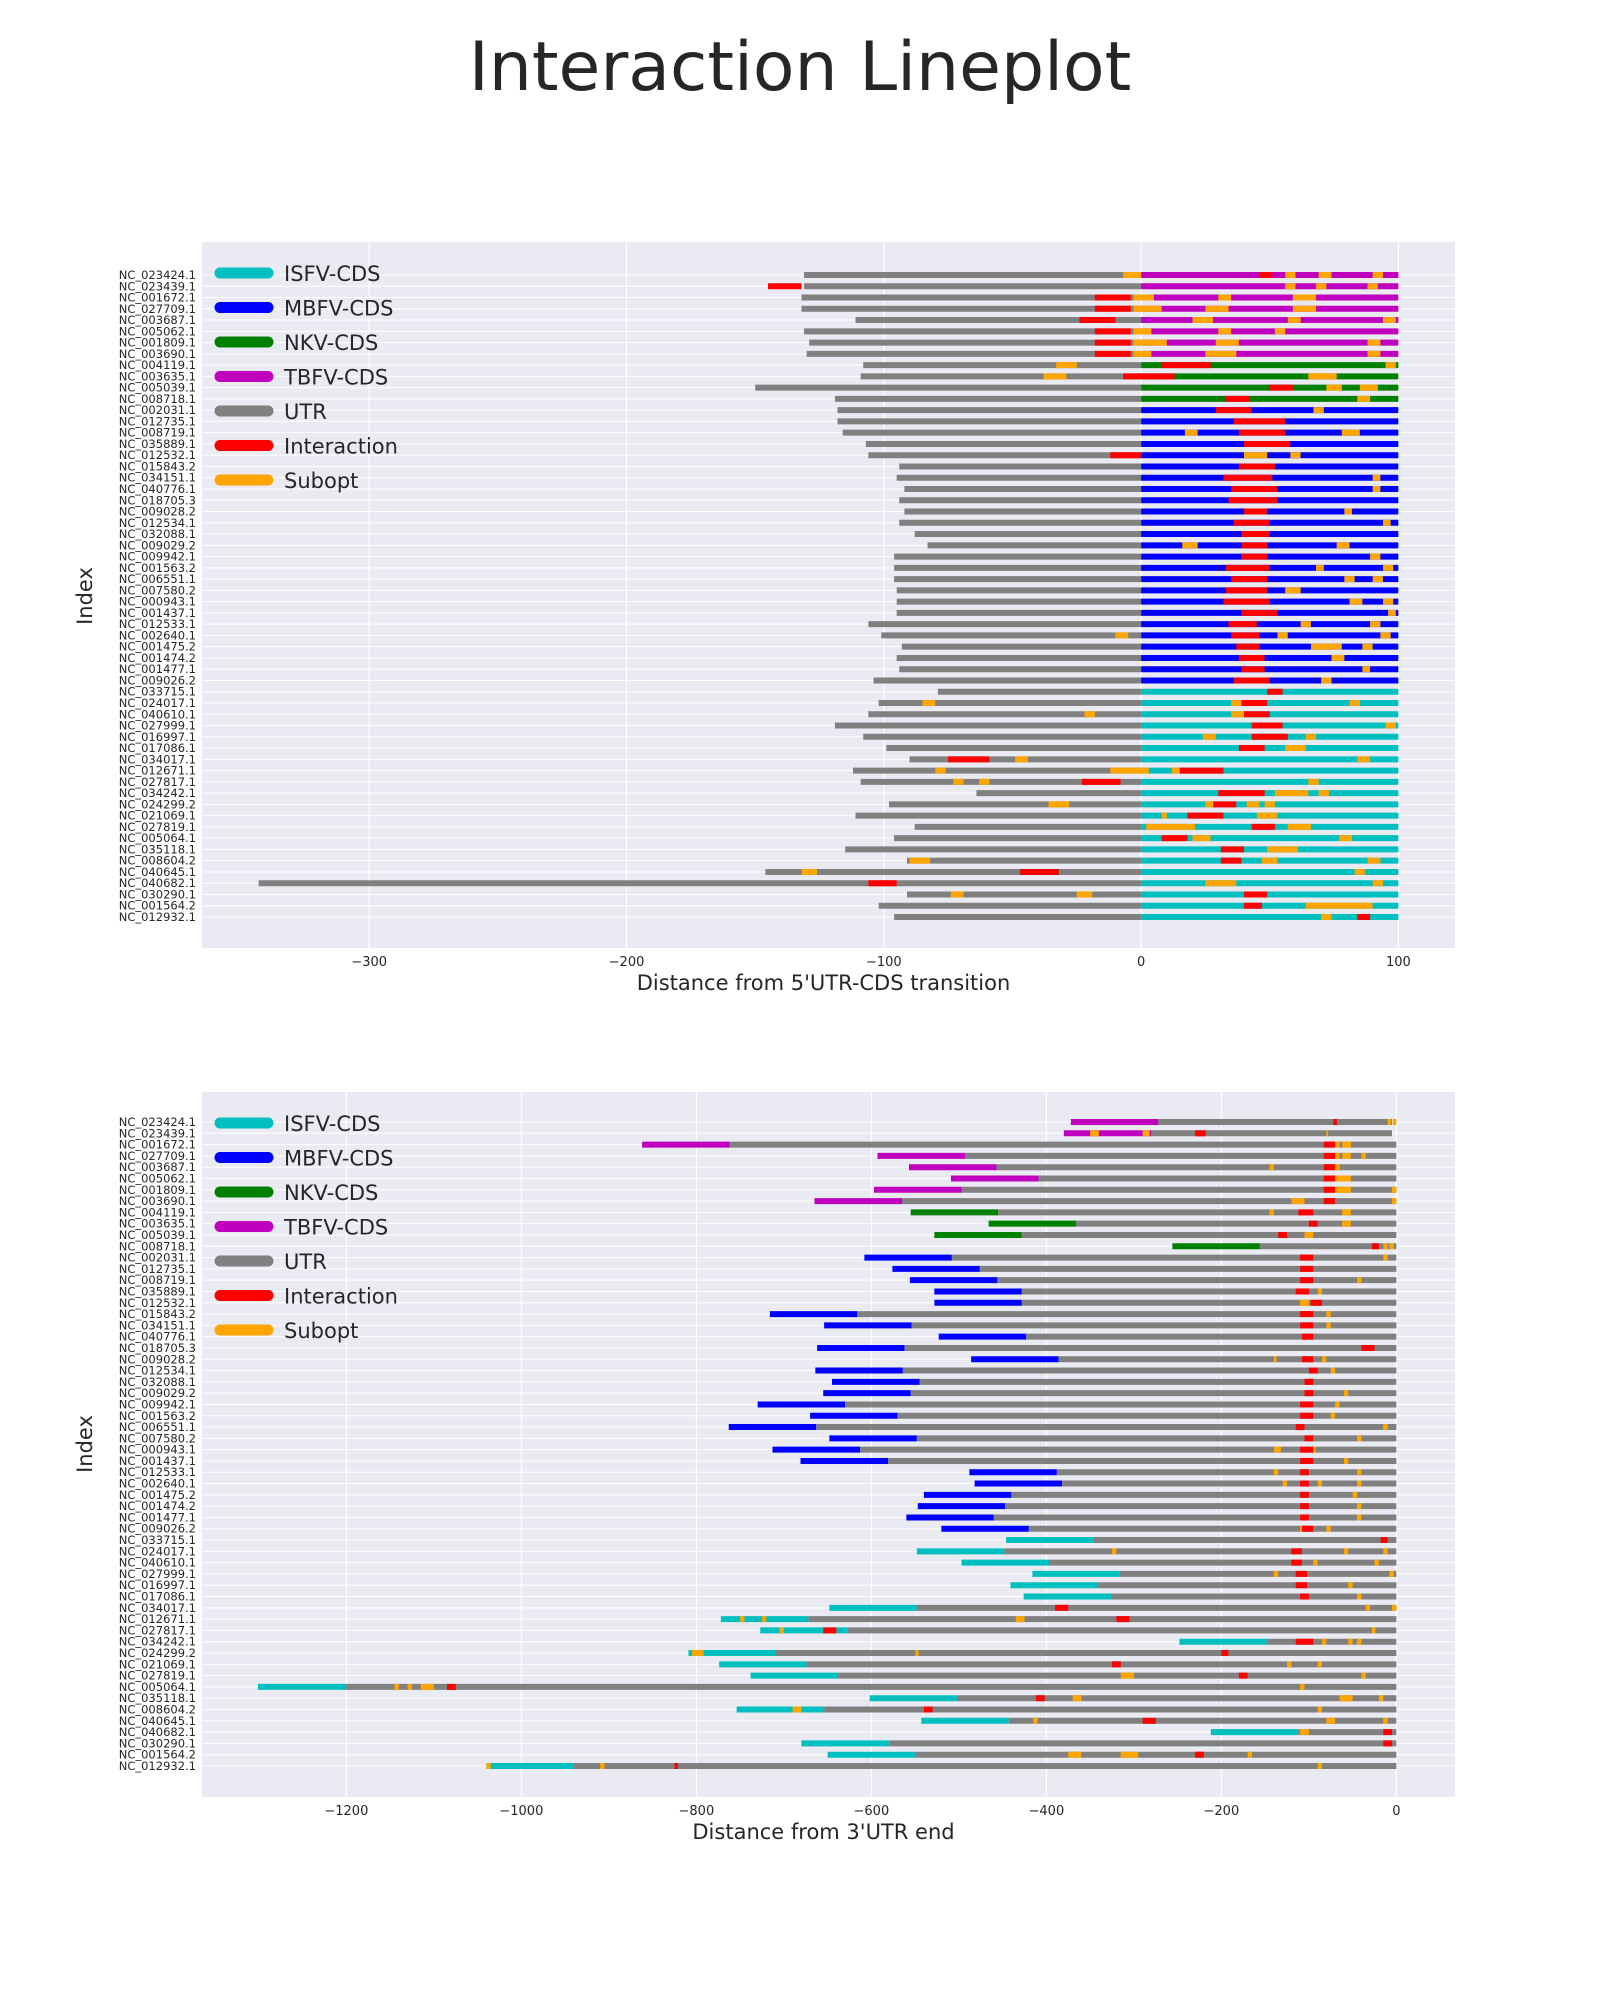  What do you see at coordinates (697, 1811) in the screenshot?
I see `x-tick-label: −800` at bounding box center [697, 1811].